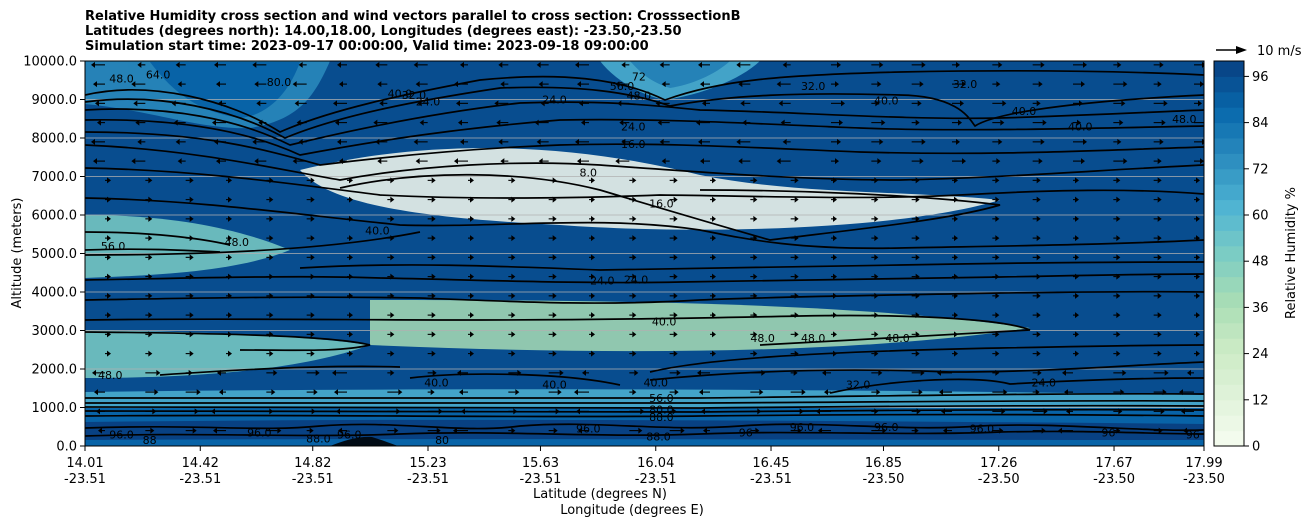 The width and height of the screenshot is (1304, 526). I want to click on y-tick-label: 2000.0, so click(55, 370).